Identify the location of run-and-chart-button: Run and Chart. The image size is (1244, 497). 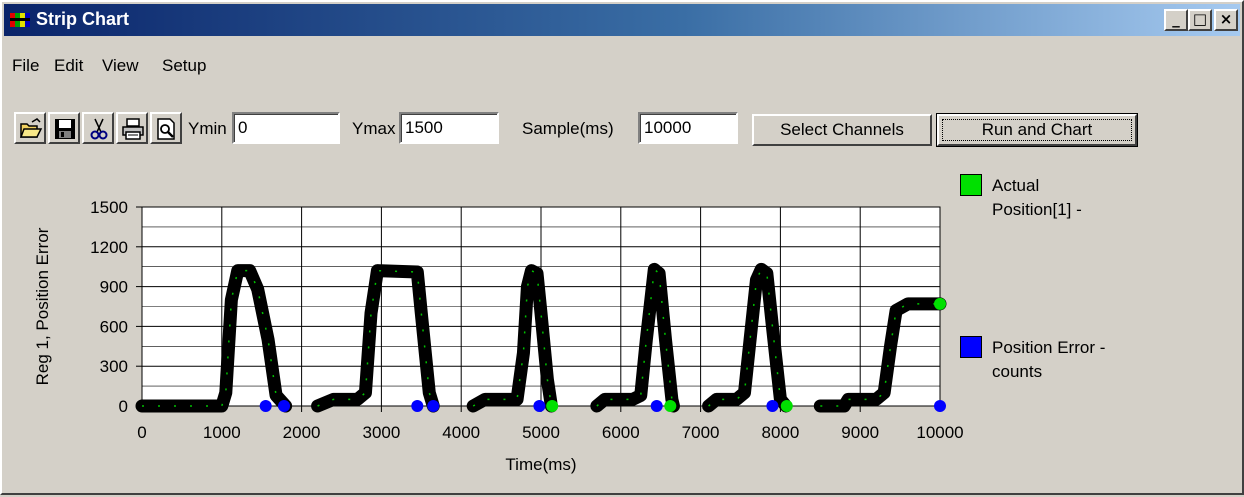
(1037, 130).